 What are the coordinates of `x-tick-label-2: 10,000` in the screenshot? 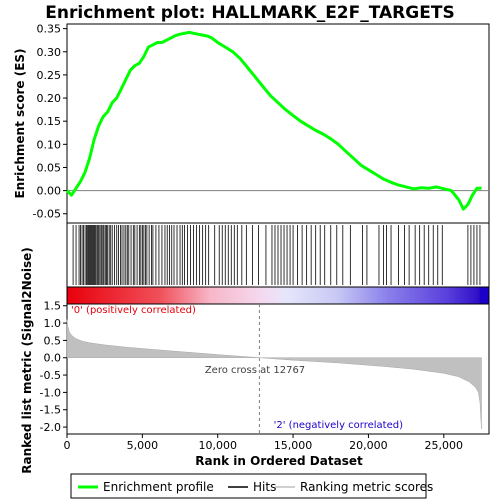 It's located at (217, 445).